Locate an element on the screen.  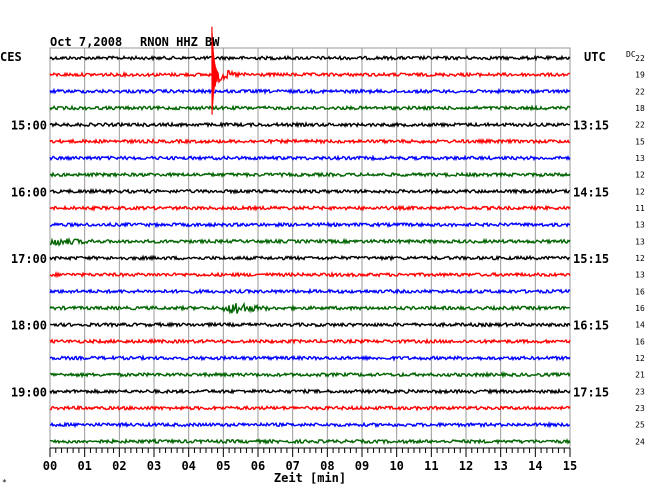
dc-value: 18 is located at coordinates (640, 108).